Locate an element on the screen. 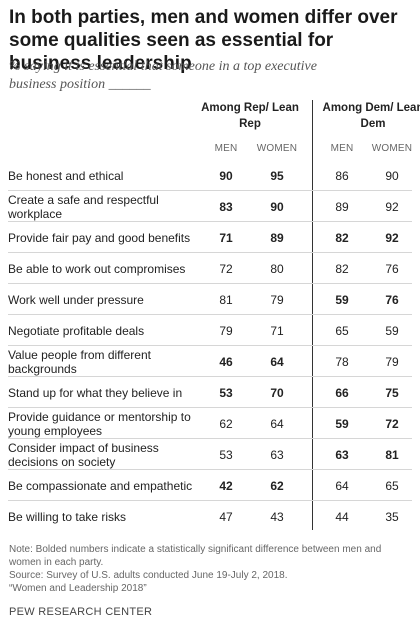  dem-men-column-header: MEN is located at coordinates (342, 148).